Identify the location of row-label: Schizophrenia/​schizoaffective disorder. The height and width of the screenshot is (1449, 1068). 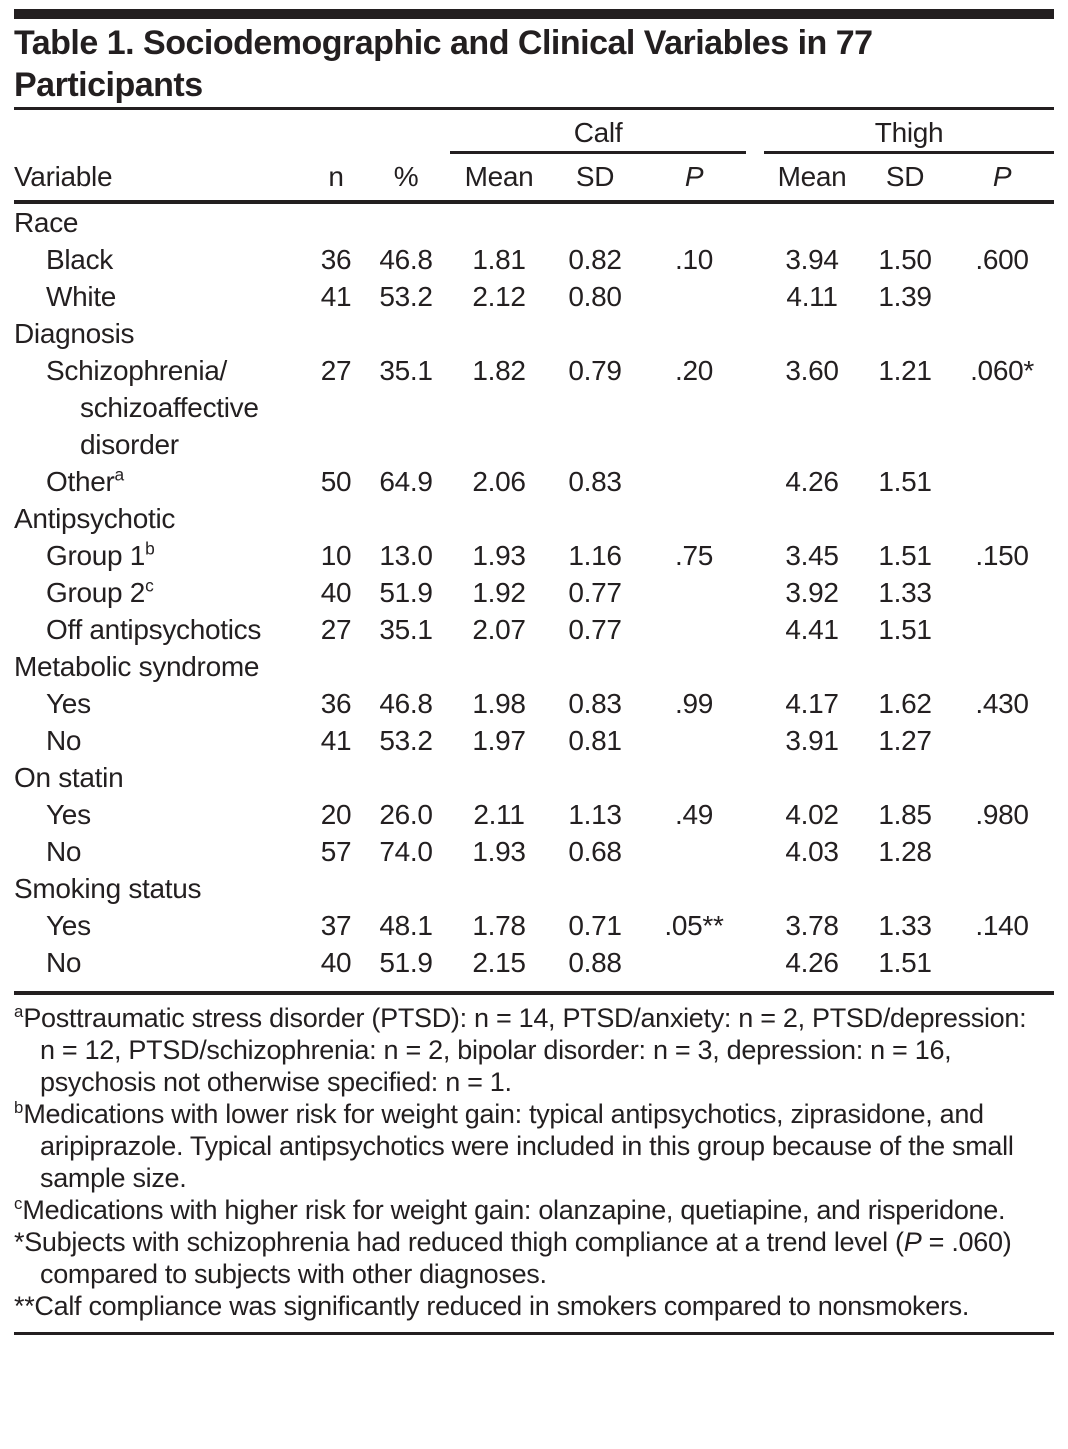
(152, 407).